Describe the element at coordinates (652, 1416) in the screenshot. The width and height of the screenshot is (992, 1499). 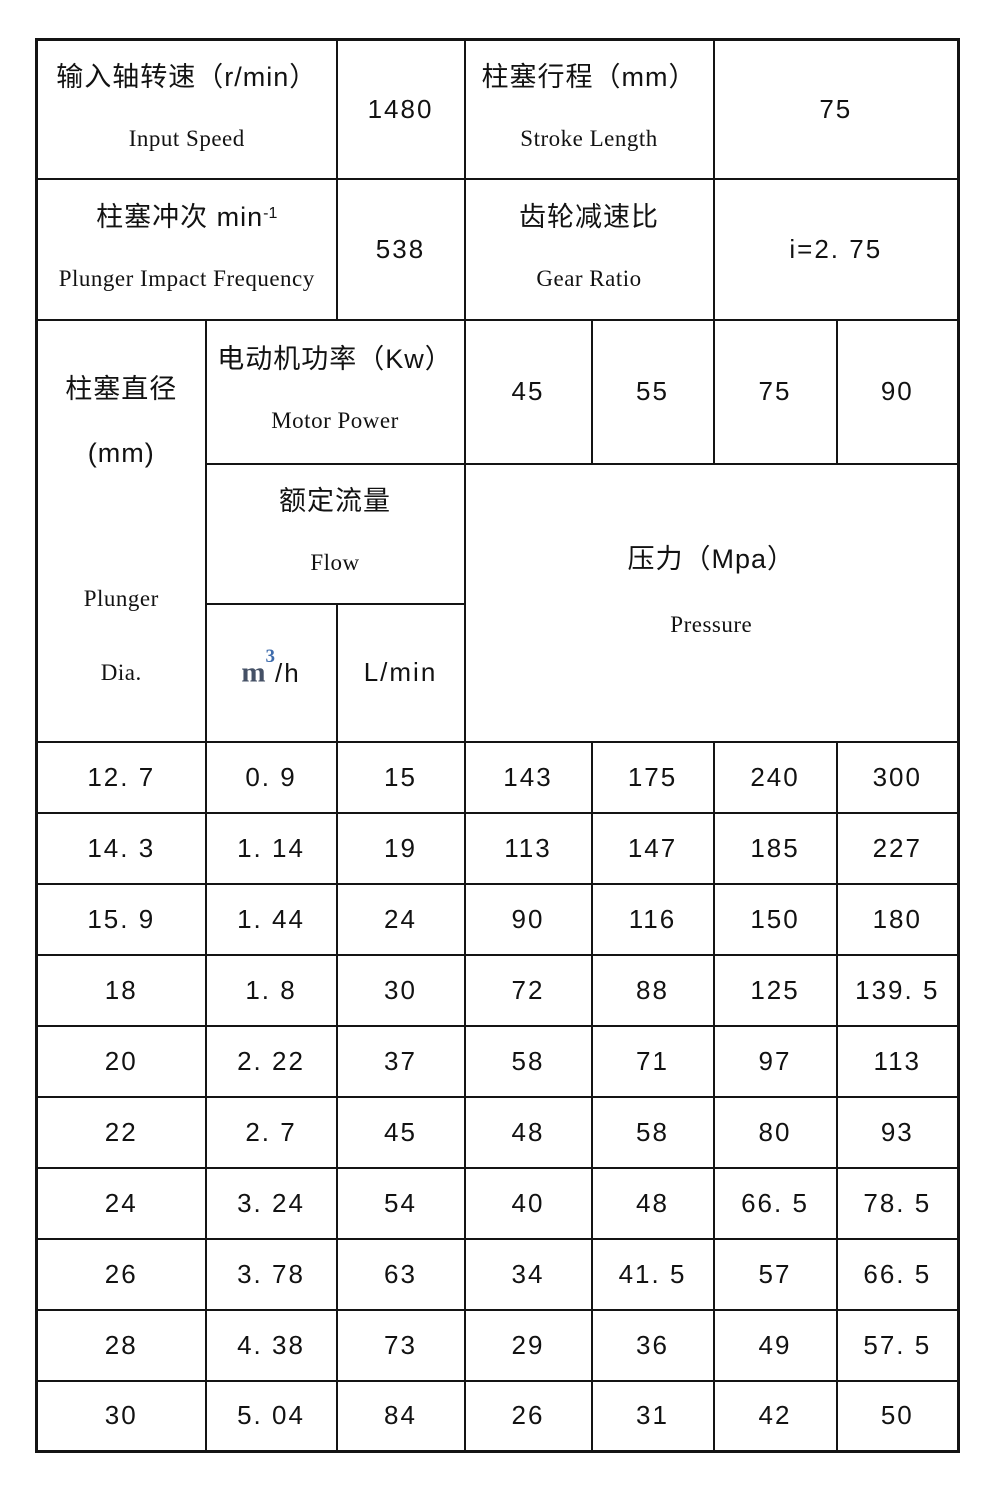
I see `cell-pressure-55kw: 31` at that location.